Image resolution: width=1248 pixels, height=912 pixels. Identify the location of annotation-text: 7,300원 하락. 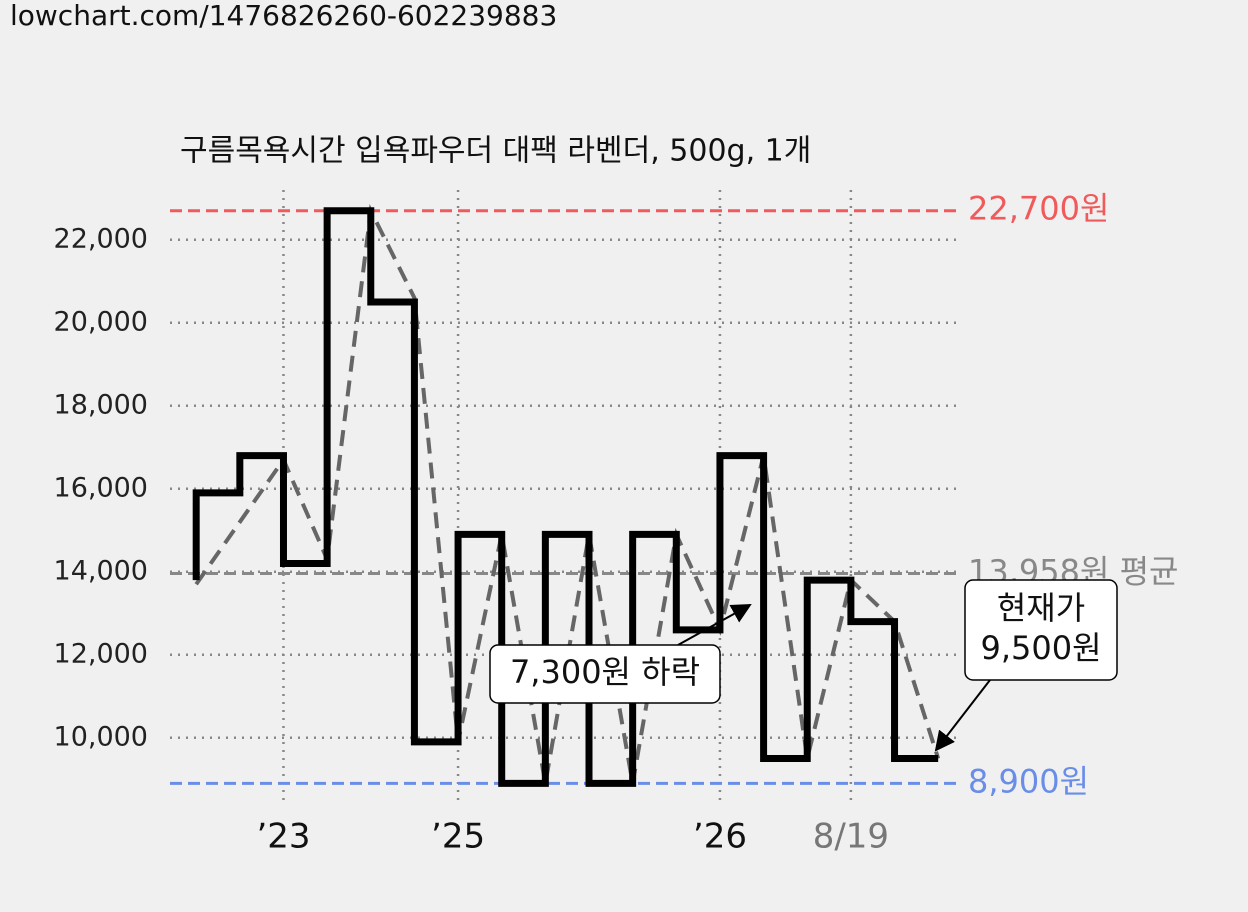
(605, 672).